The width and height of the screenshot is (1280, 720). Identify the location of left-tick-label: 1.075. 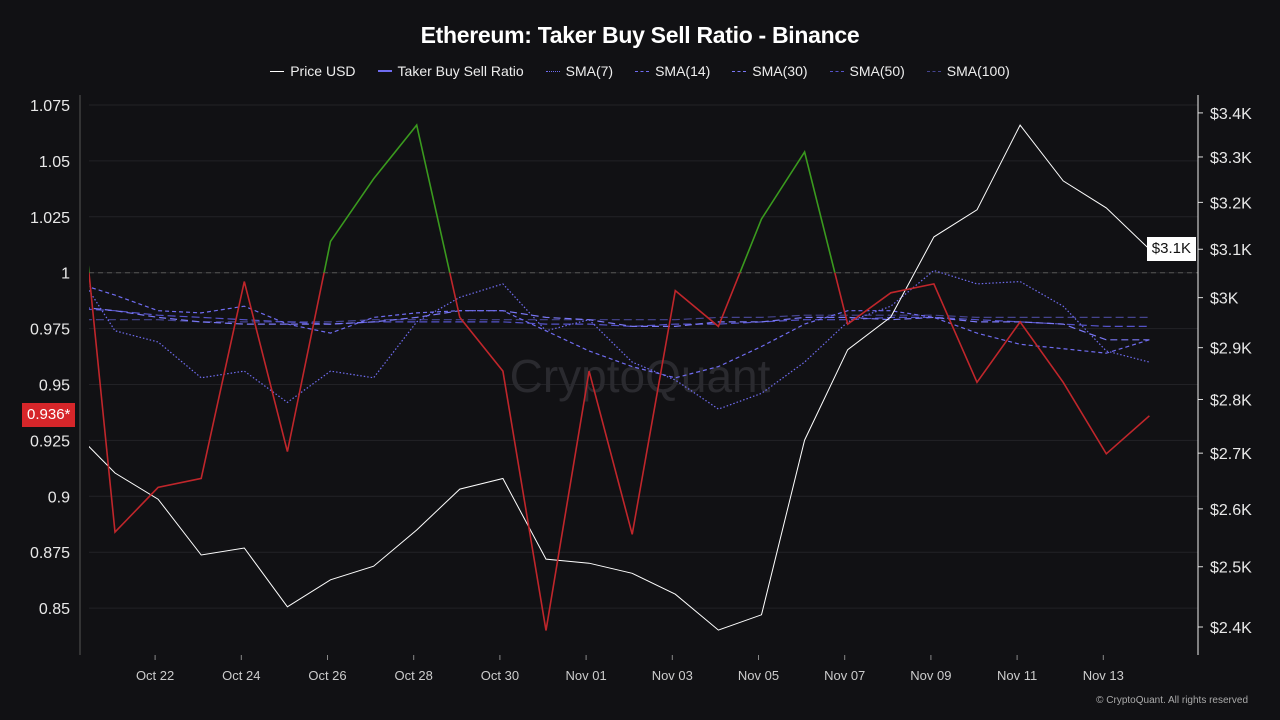
(50, 106).